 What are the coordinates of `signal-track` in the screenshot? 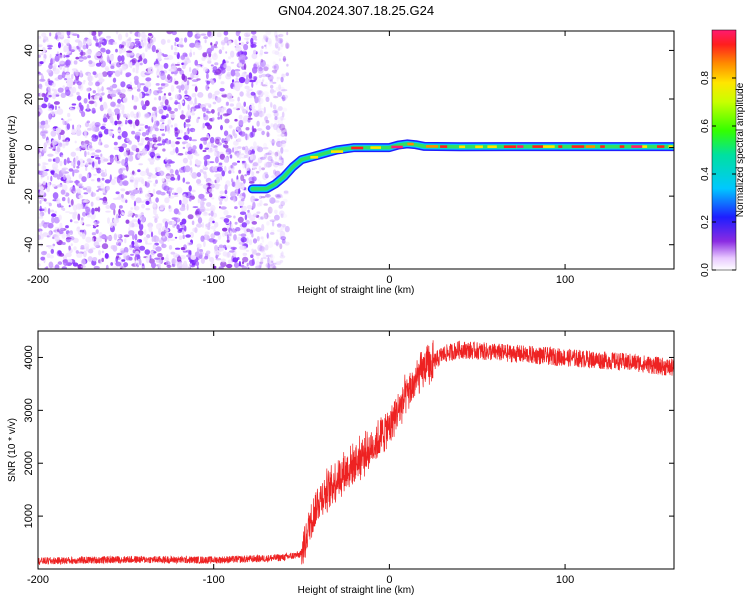 It's located at (460, 166).